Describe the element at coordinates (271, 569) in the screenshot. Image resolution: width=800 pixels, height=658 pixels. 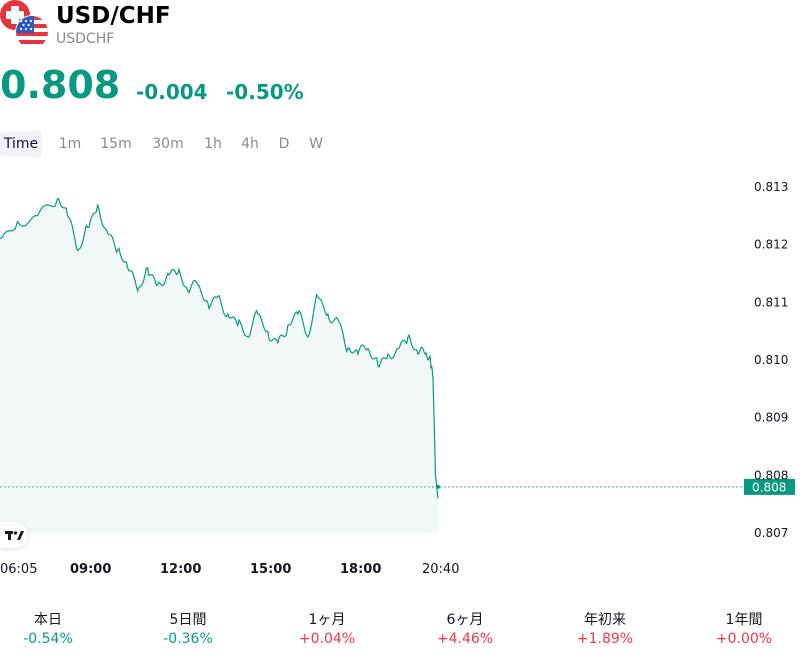
I see `x-tick-label: 15:00` at that location.